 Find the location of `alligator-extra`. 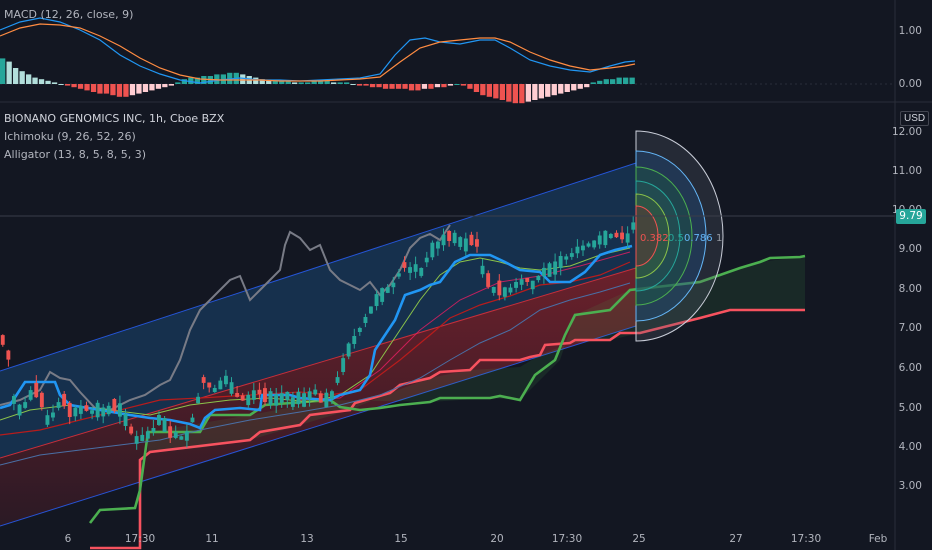

alligator-extra is located at coordinates (465, 326).